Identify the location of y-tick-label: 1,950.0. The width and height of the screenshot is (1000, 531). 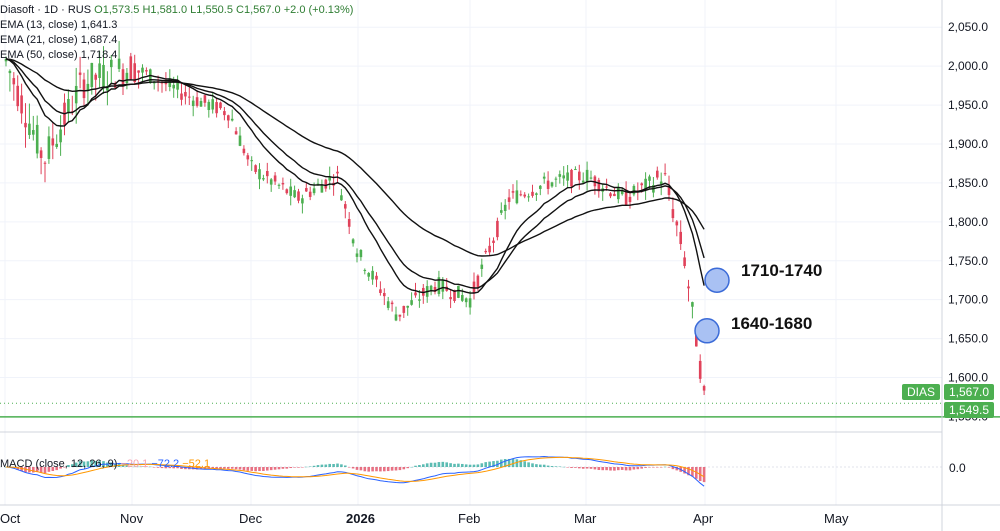
(968, 105).